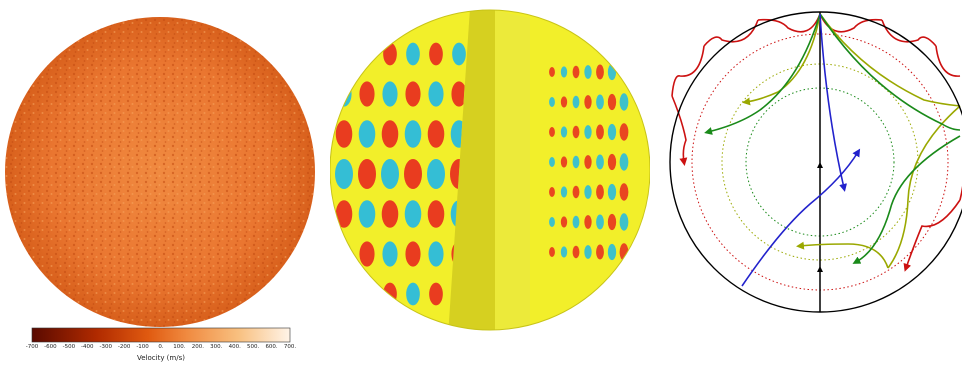  What do you see at coordinates (105, 347) in the screenshot?
I see `colorbar-tick-label: -300` at bounding box center [105, 347].